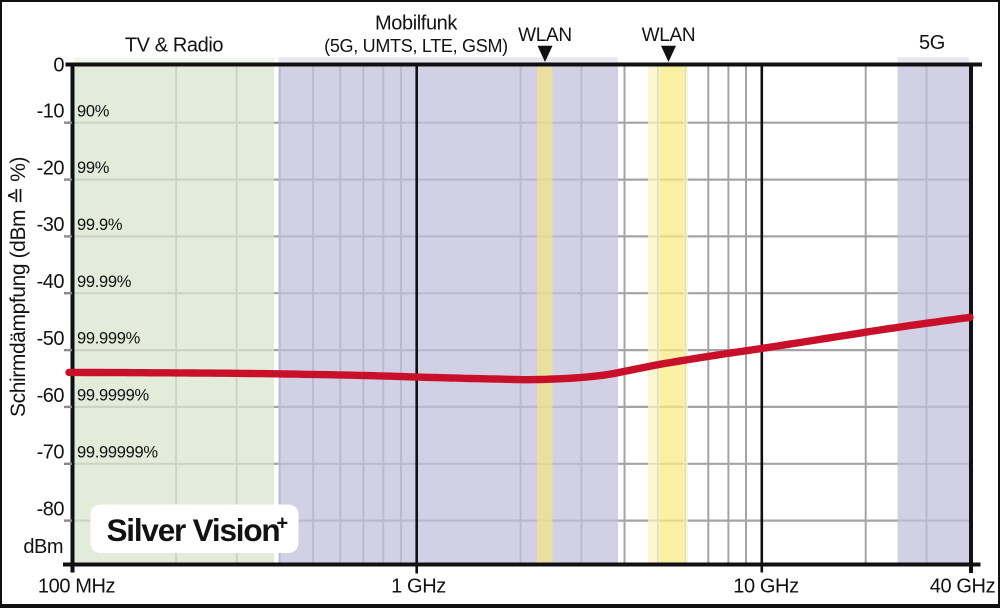 This screenshot has width=1000, height=613. I want to click on svg-text: 0, so click(58, 66).